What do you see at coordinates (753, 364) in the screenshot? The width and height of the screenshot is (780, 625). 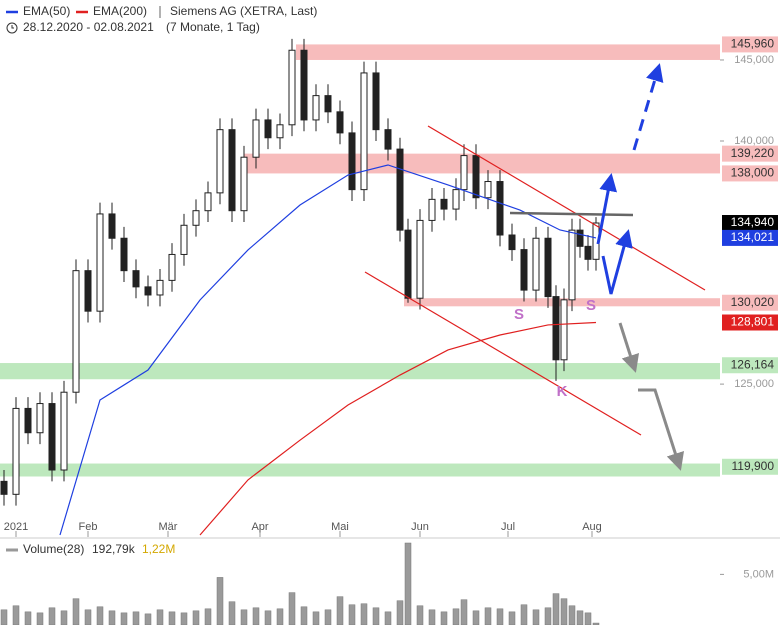 I see `price-tag-label: 126,164` at bounding box center [753, 364].